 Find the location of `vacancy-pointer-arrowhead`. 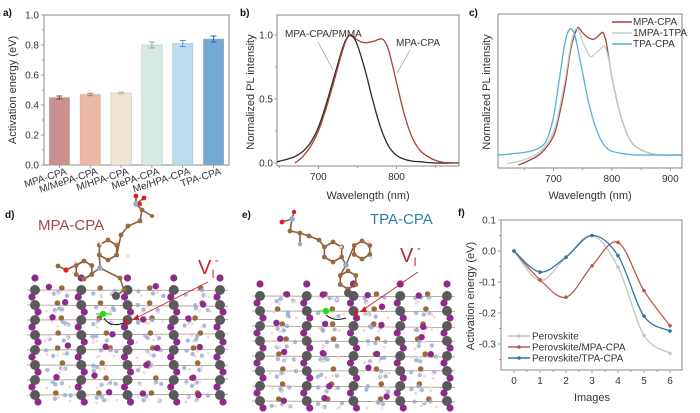

vacancy-pointer-arrowhead is located at coordinates (363, 309).